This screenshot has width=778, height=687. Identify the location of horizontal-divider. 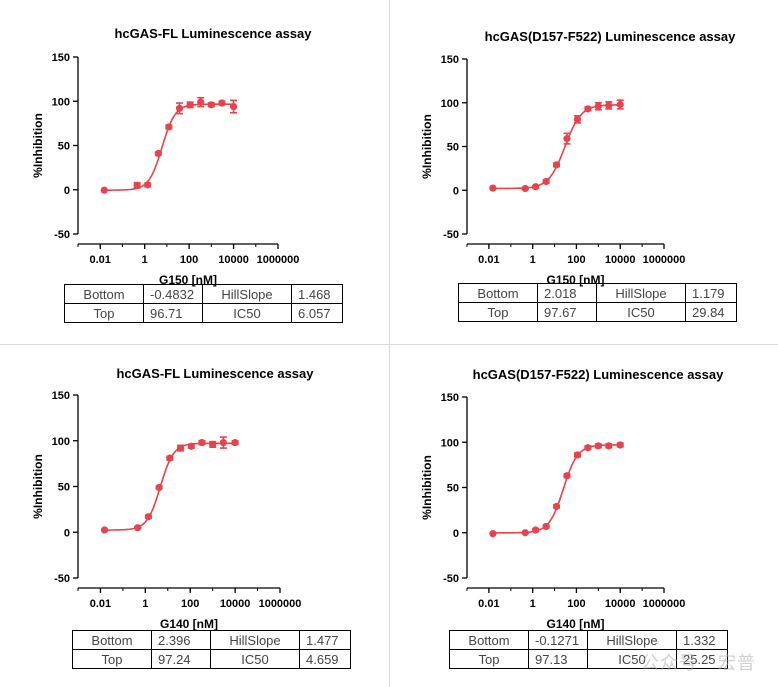
(389, 344).